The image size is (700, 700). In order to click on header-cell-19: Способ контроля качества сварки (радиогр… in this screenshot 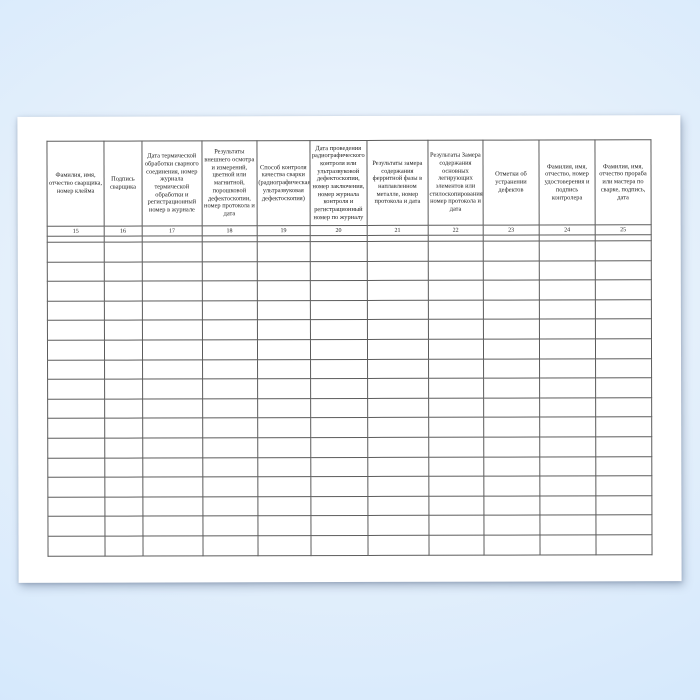, I will do `click(283, 183)`.